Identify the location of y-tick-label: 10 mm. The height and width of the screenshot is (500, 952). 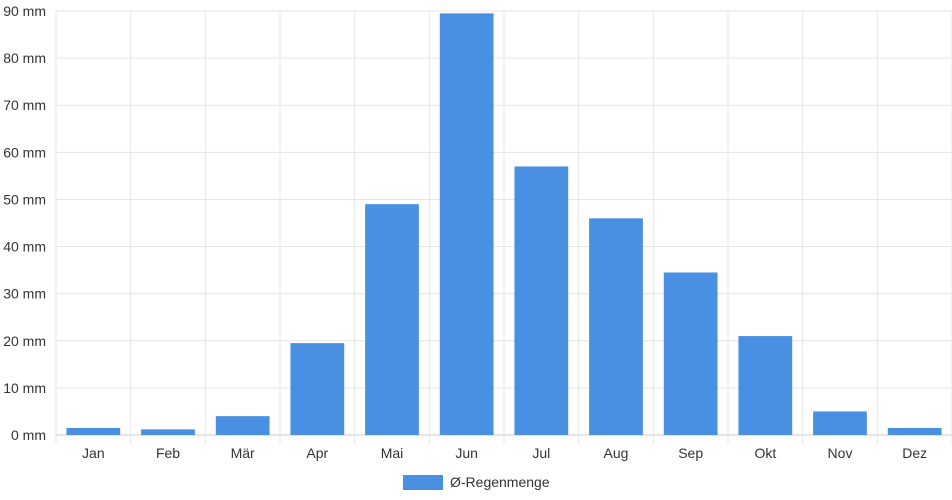
(24, 388).